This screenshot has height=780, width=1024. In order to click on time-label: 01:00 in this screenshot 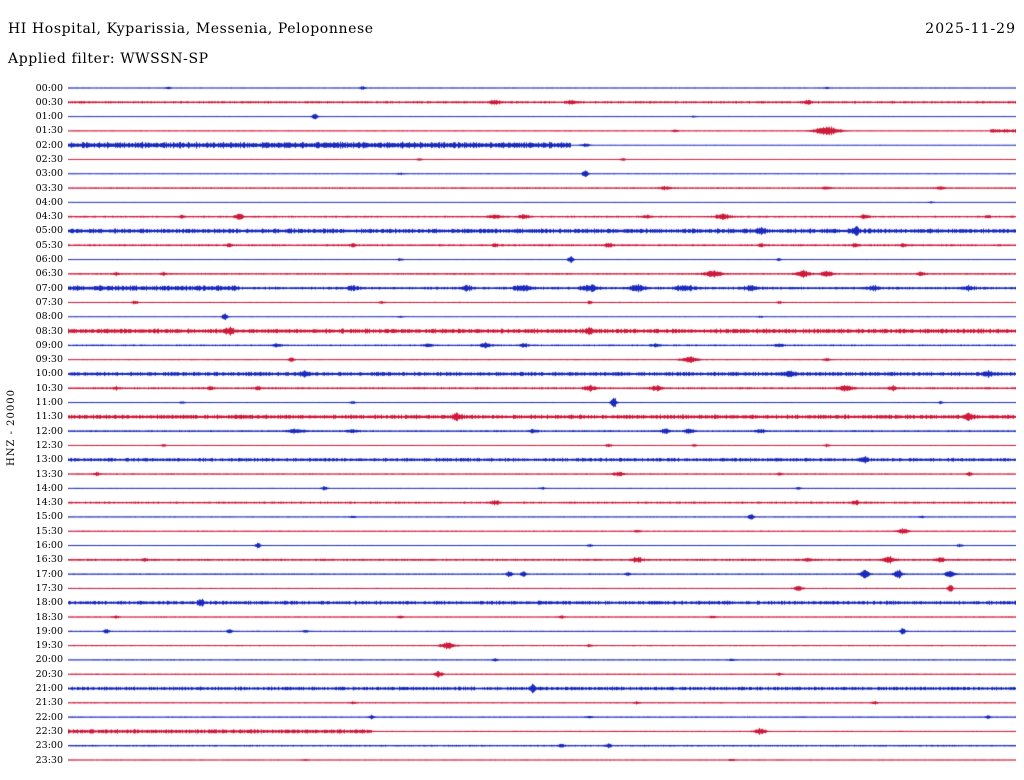, I will do `click(49, 117)`.